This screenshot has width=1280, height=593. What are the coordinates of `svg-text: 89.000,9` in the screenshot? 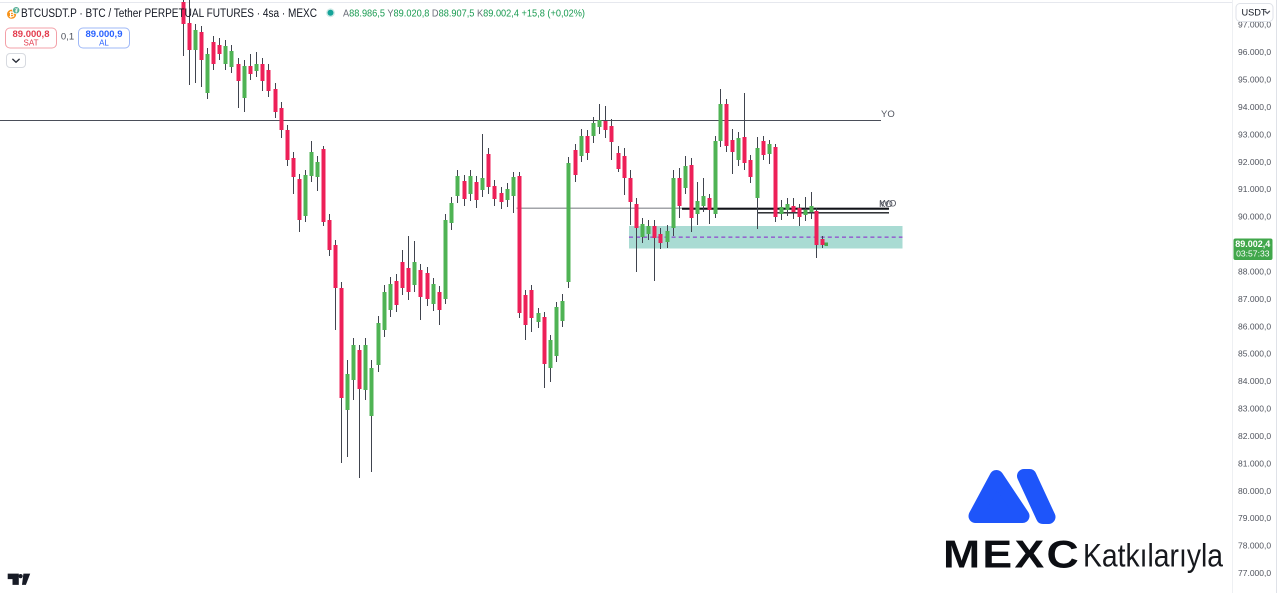 It's located at (104, 34).